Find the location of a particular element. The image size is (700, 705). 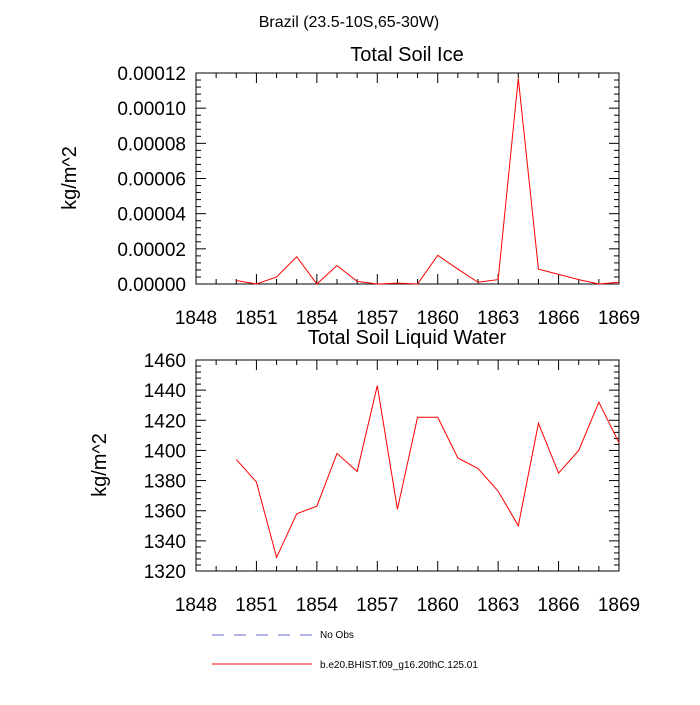

y-tick-label: 0.00006 is located at coordinates (151, 180).